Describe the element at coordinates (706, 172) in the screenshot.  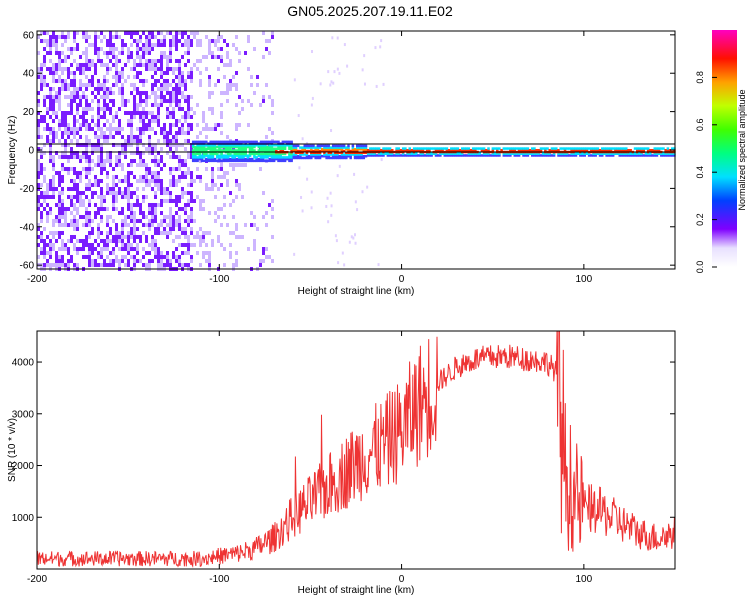
I see `colorbar-ticks: 0.00.20.40.60.8` at that location.